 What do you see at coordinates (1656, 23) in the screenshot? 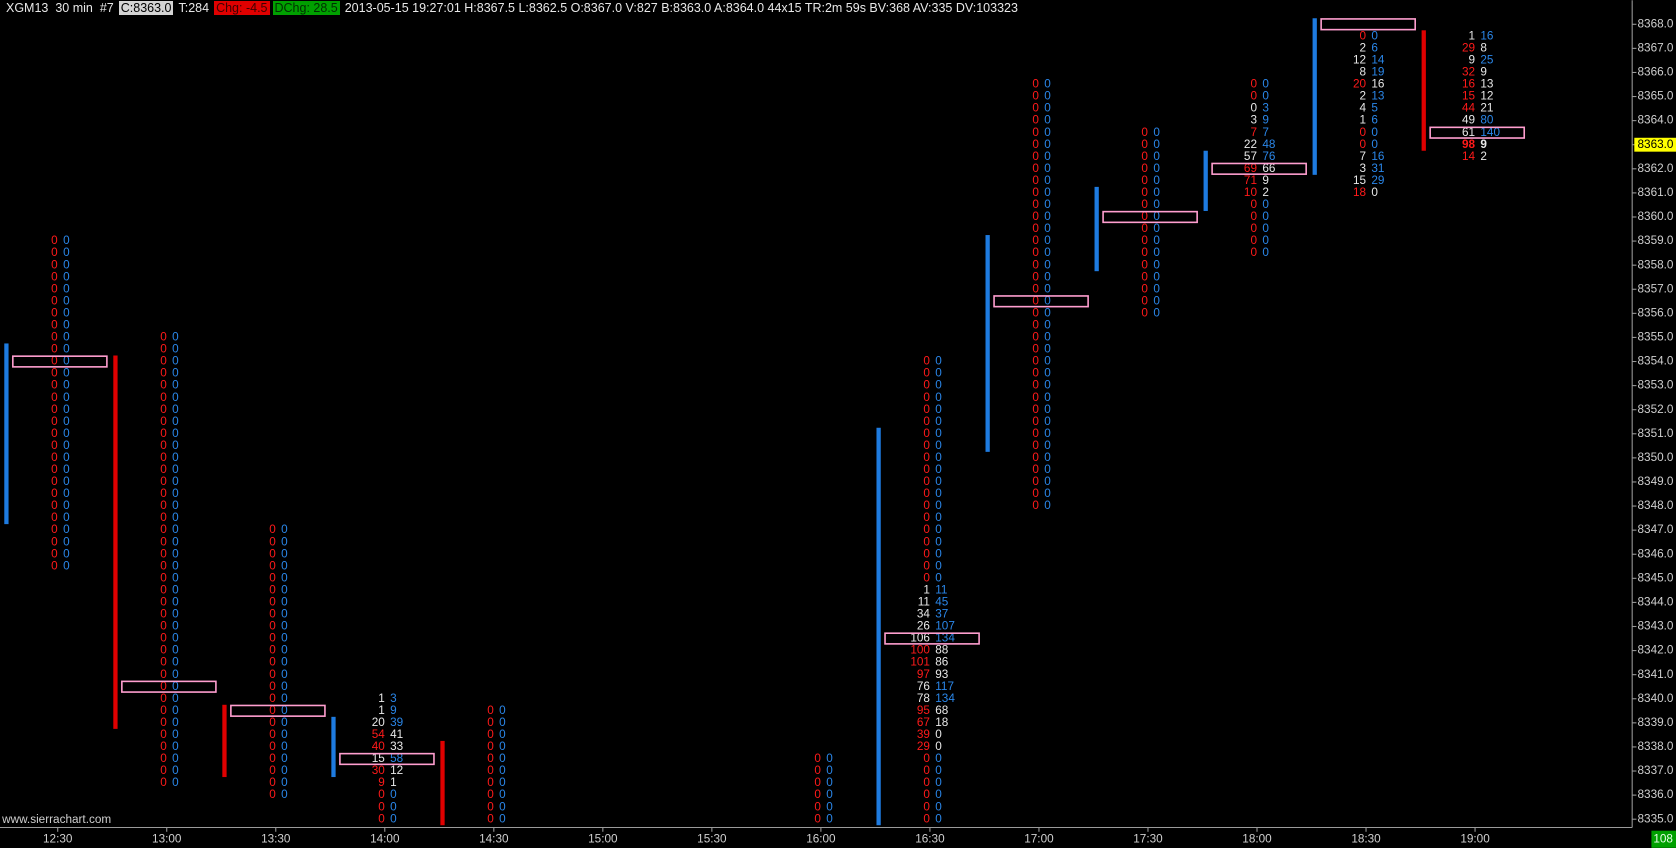
I see `y-tick-label: 8368.0` at bounding box center [1656, 23].